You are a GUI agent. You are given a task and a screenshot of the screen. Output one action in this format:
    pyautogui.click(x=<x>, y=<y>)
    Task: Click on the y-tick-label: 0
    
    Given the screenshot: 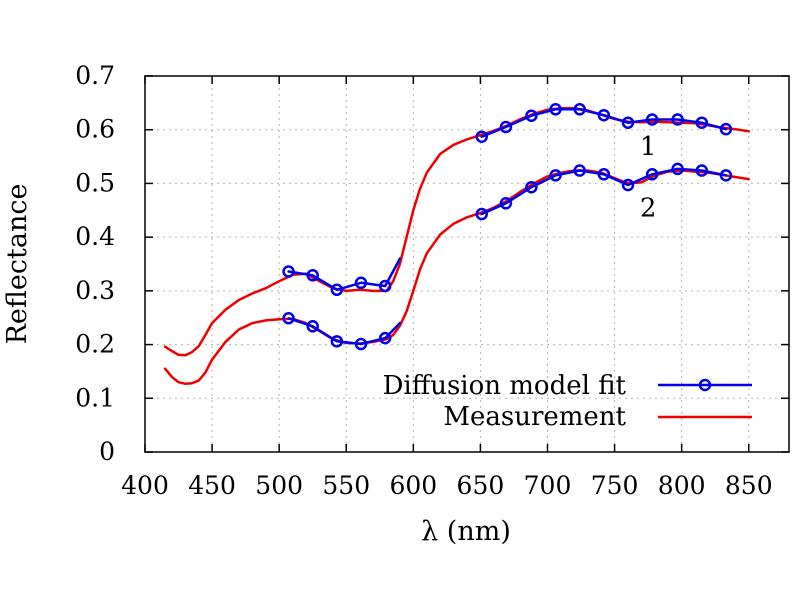 What is the action you would take?
    pyautogui.click(x=107, y=451)
    